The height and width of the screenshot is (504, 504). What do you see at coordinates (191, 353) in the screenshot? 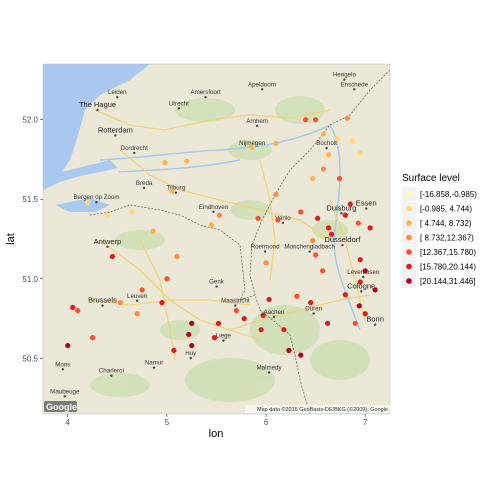
I see `city-label: Huy` at bounding box center [191, 353].